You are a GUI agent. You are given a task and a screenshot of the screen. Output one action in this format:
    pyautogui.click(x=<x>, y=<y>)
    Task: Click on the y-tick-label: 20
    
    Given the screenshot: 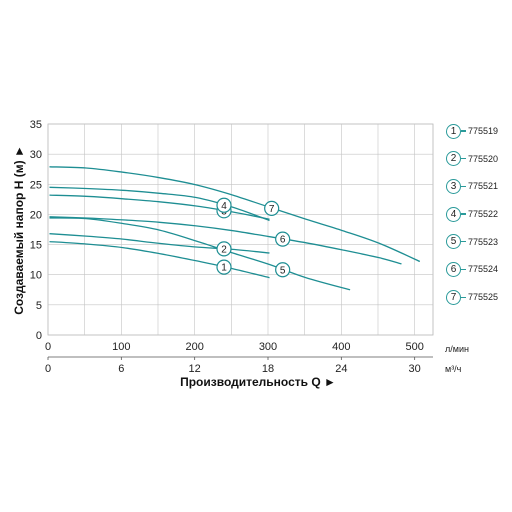 What is the action you would take?
    pyautogui.click(x=36, y=215)
    